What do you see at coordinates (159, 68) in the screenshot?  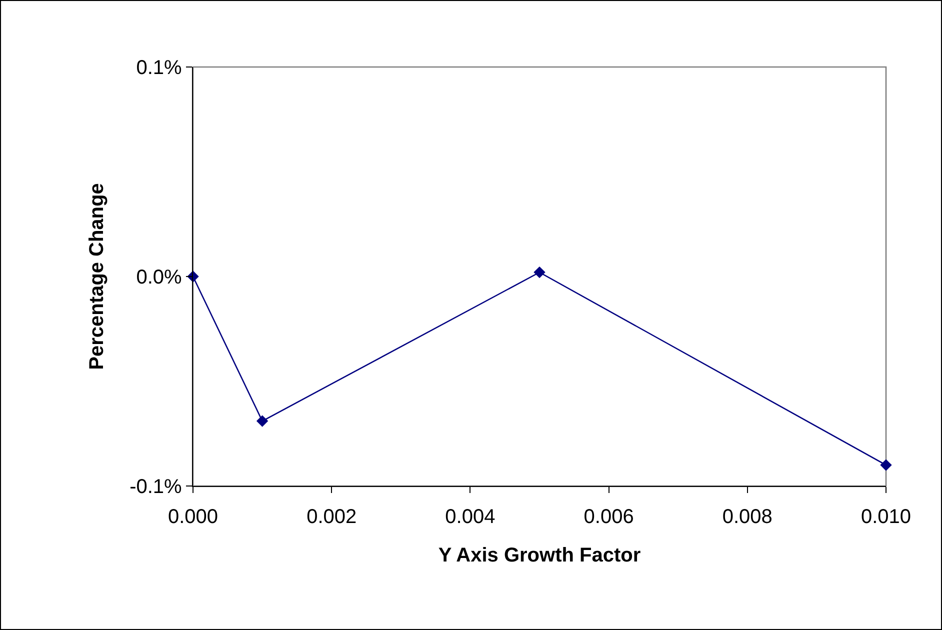 I see `y-tick-label: 0.1%` at bounding box center [159, 68].